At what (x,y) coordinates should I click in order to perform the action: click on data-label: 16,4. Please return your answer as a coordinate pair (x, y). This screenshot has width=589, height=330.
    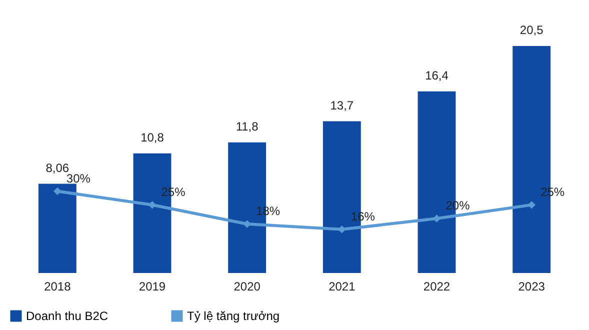
    Looking at the image, I should click on (437, 75).